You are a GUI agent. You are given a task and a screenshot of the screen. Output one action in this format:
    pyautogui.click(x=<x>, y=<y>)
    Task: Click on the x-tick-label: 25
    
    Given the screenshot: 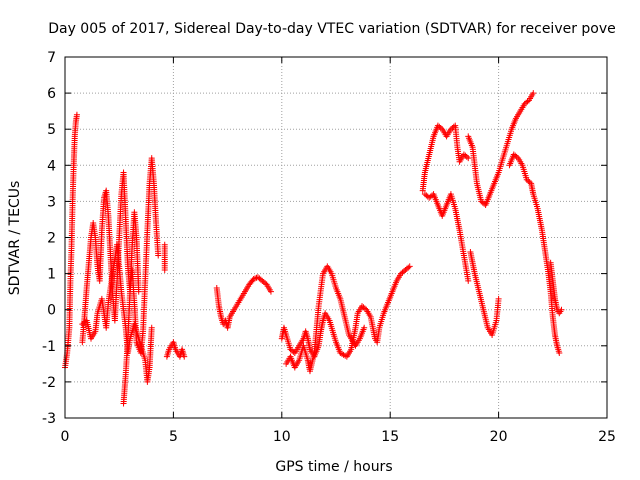 What is the action you would take?
    pyautogui.click(x=607, y=437)
    